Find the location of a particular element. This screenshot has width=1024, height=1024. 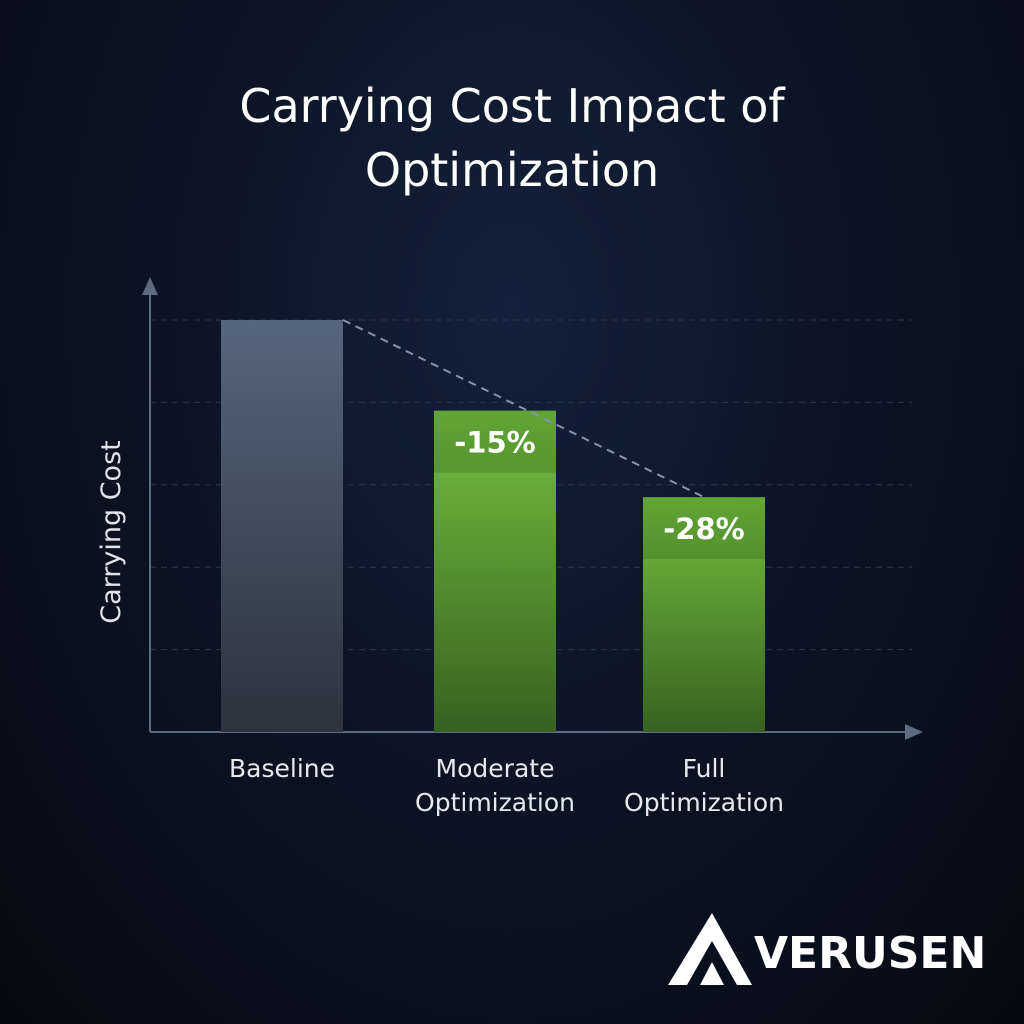

brand-logo: VERUSEN is located at coordinates (827, 949).